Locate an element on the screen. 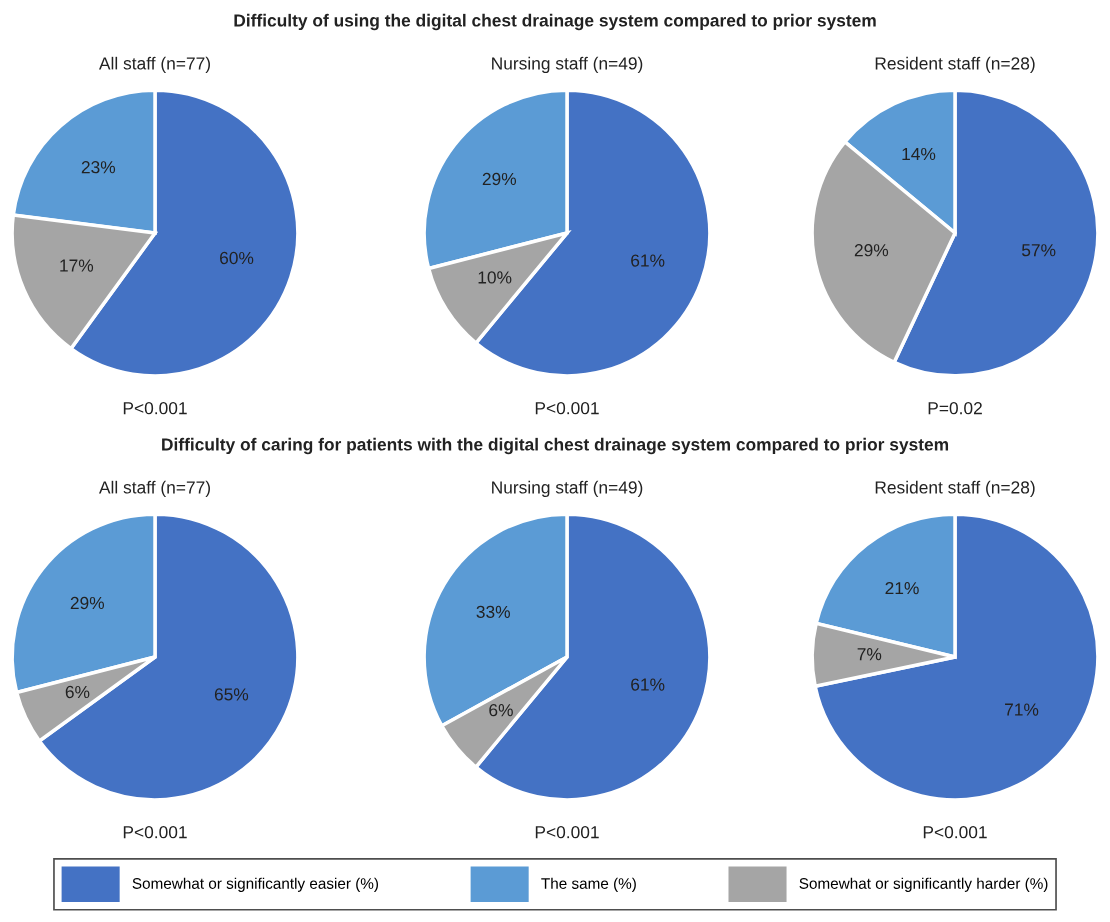 This screenshot has height=922, width=1110. data-label: 17% is located at coordinates (77, 265).